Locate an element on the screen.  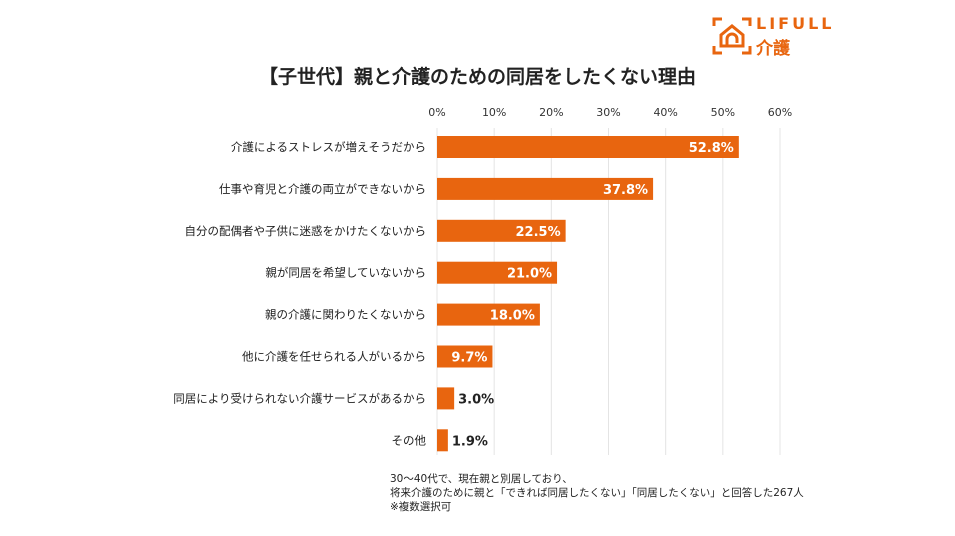
category-label: 仕事や育児と介護の両立ができないから is located at coordinates (322, 189).